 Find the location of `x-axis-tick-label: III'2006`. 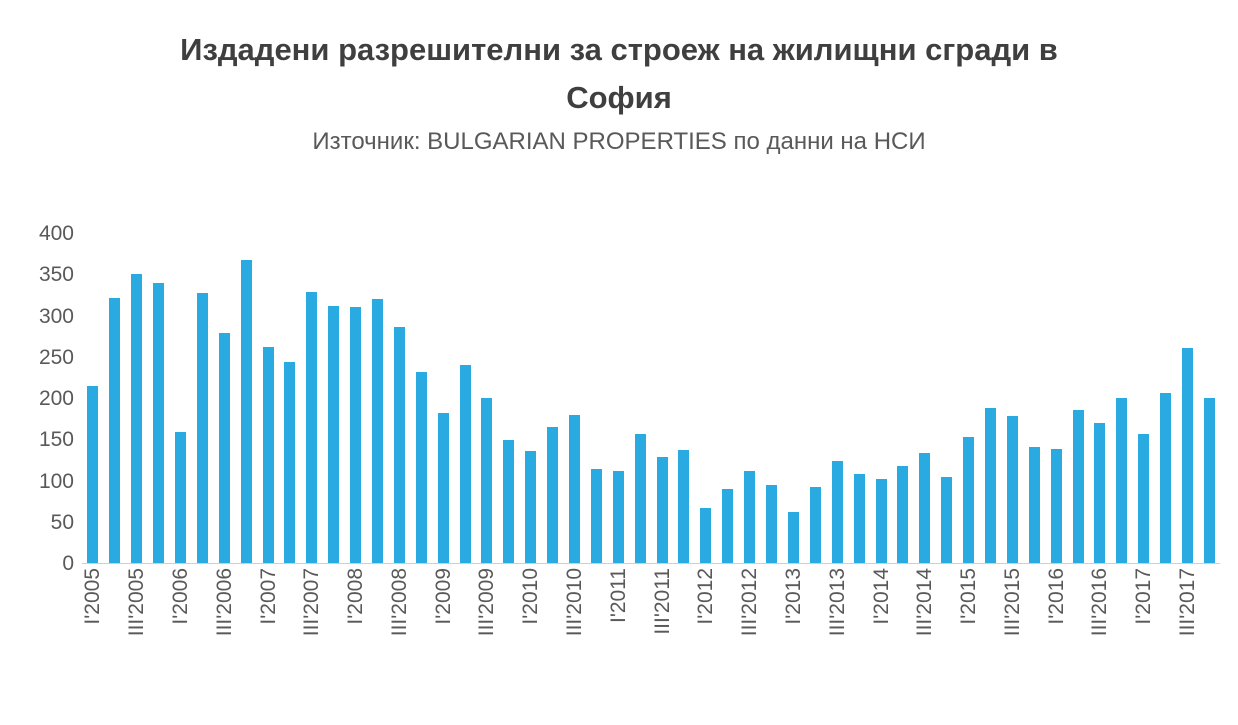

x-axis-tick-label: III'2006 is located at coordinates (224, 602).